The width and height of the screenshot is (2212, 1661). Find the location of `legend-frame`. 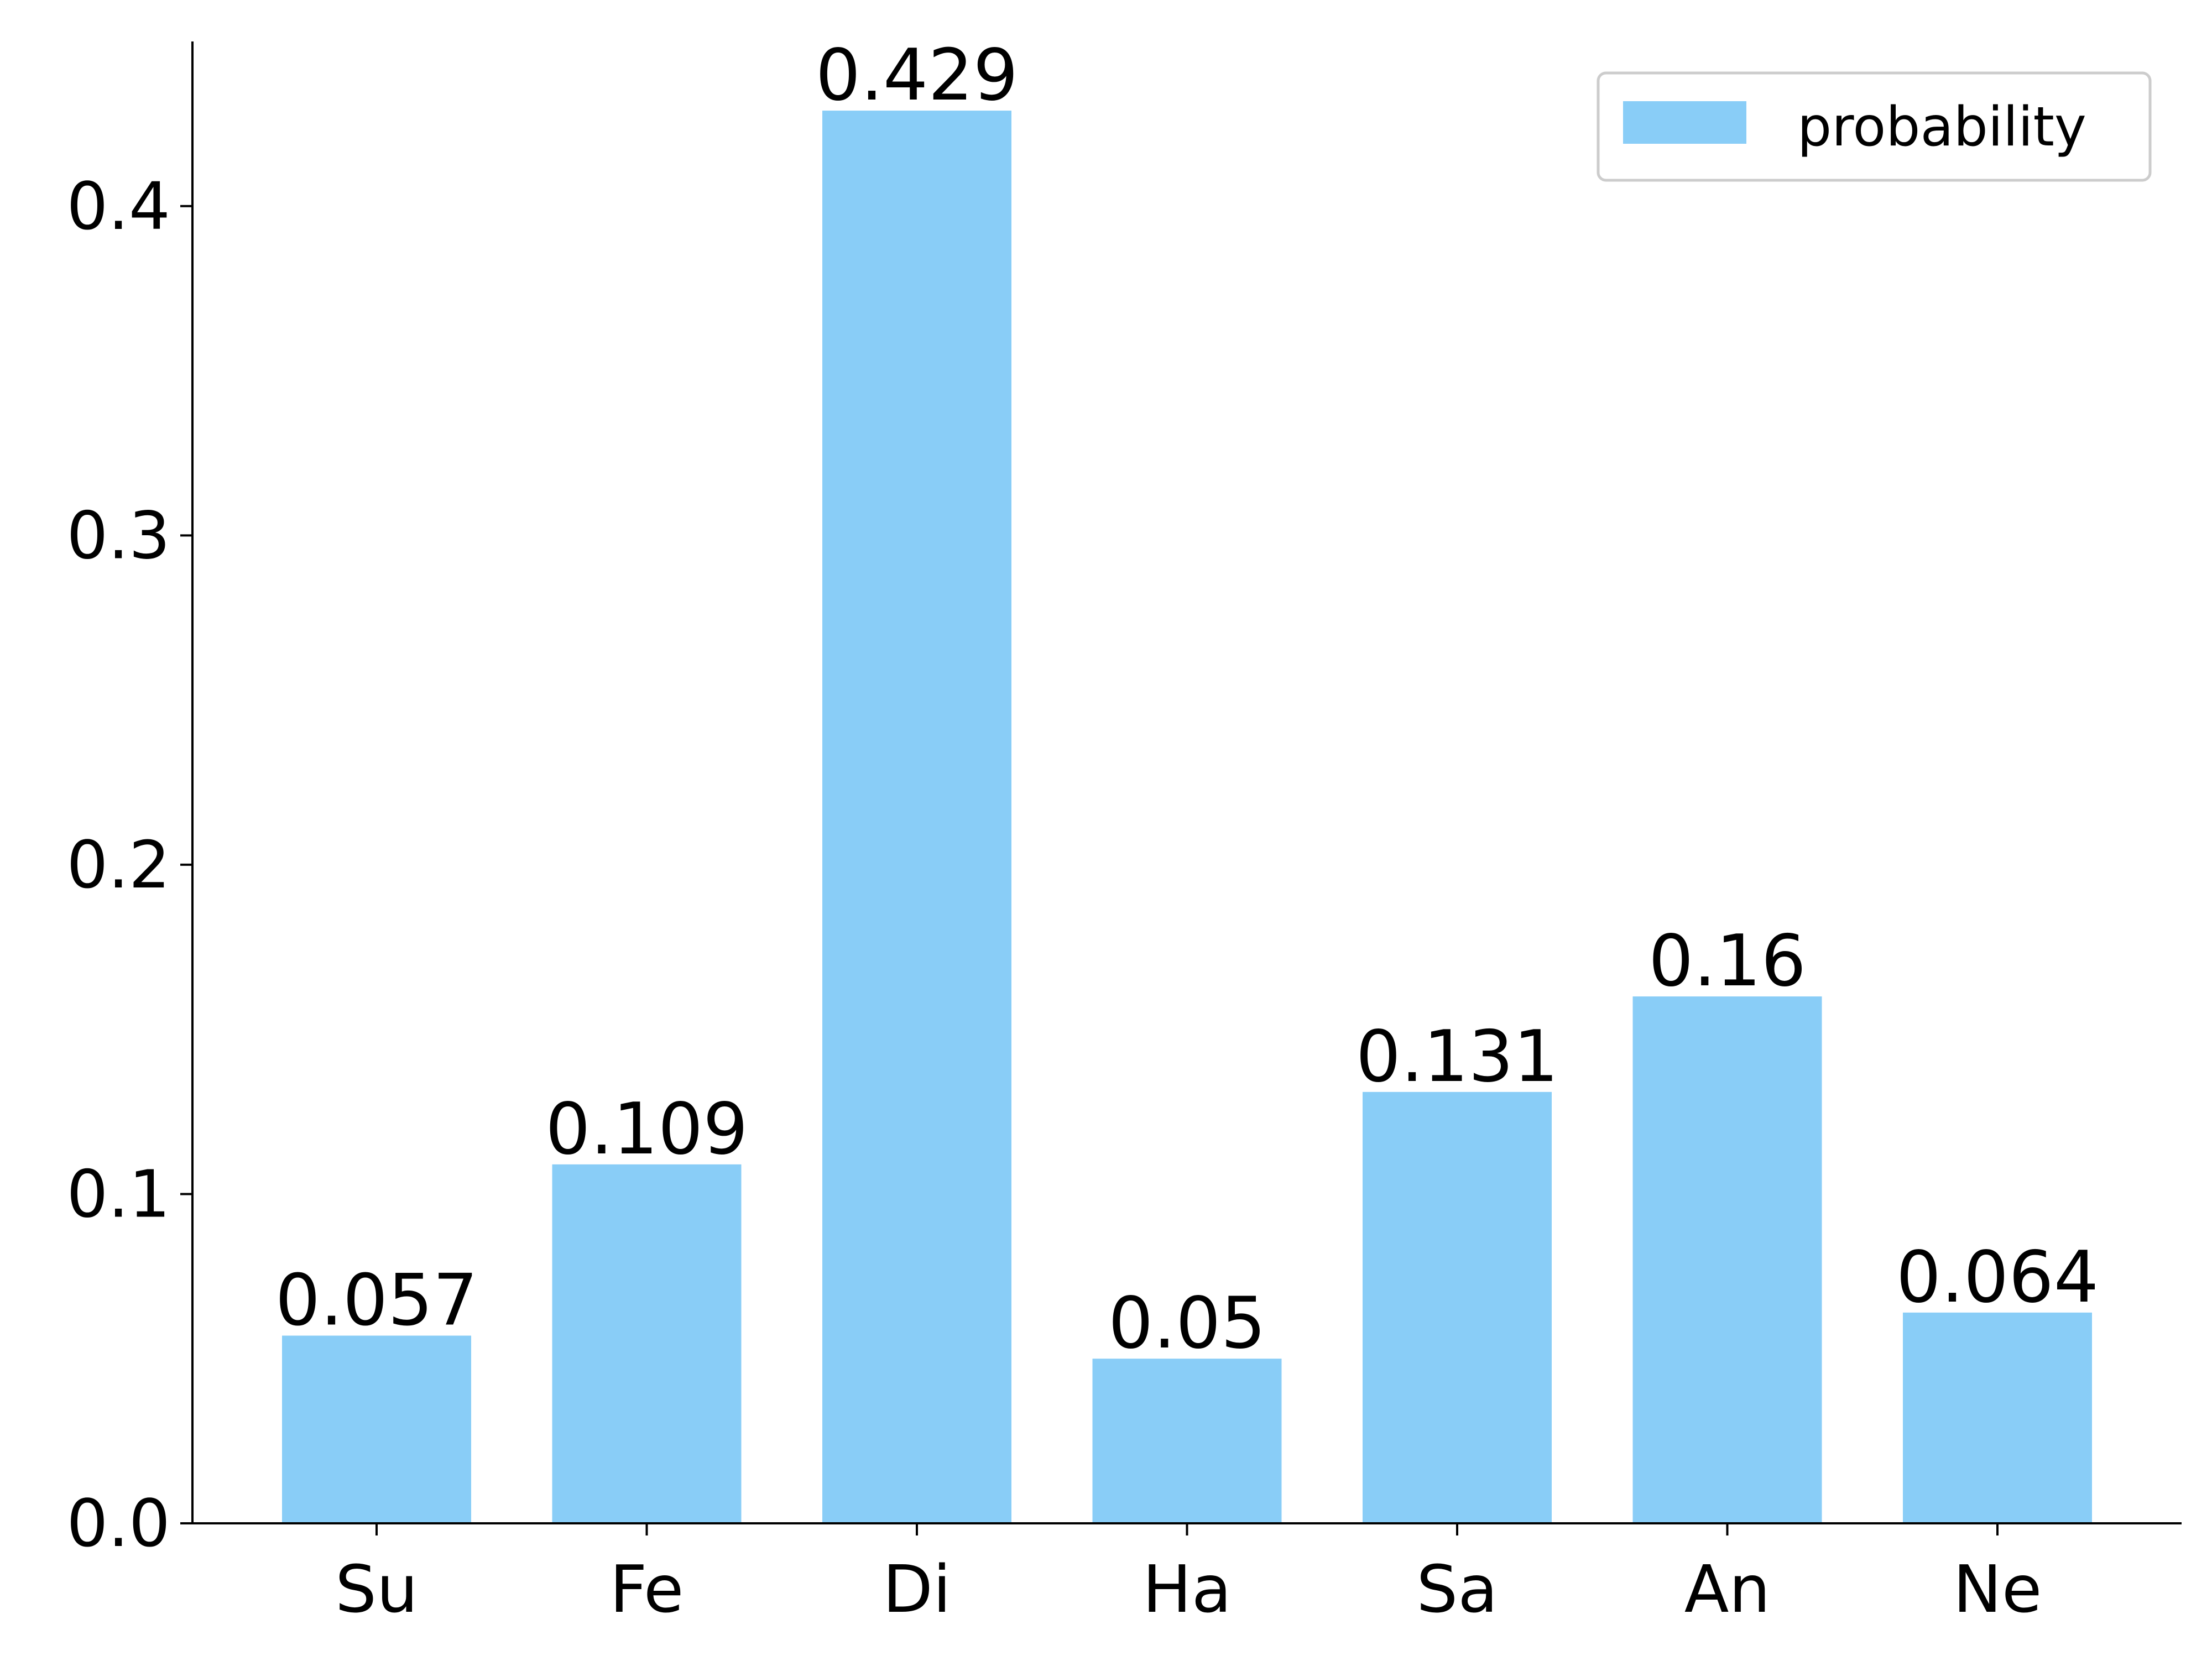

legend-frame is located at coordinates (1875, 126).